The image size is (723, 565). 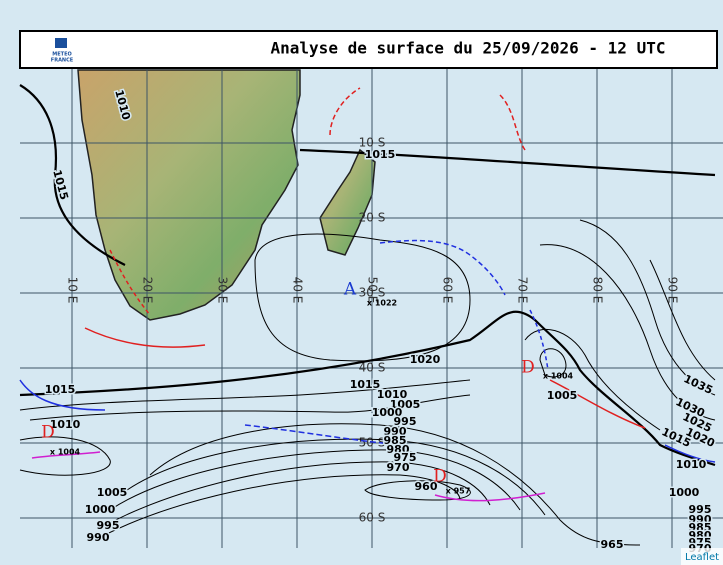 I want to click on isobar-label: 960, so click(x=426, y=486).